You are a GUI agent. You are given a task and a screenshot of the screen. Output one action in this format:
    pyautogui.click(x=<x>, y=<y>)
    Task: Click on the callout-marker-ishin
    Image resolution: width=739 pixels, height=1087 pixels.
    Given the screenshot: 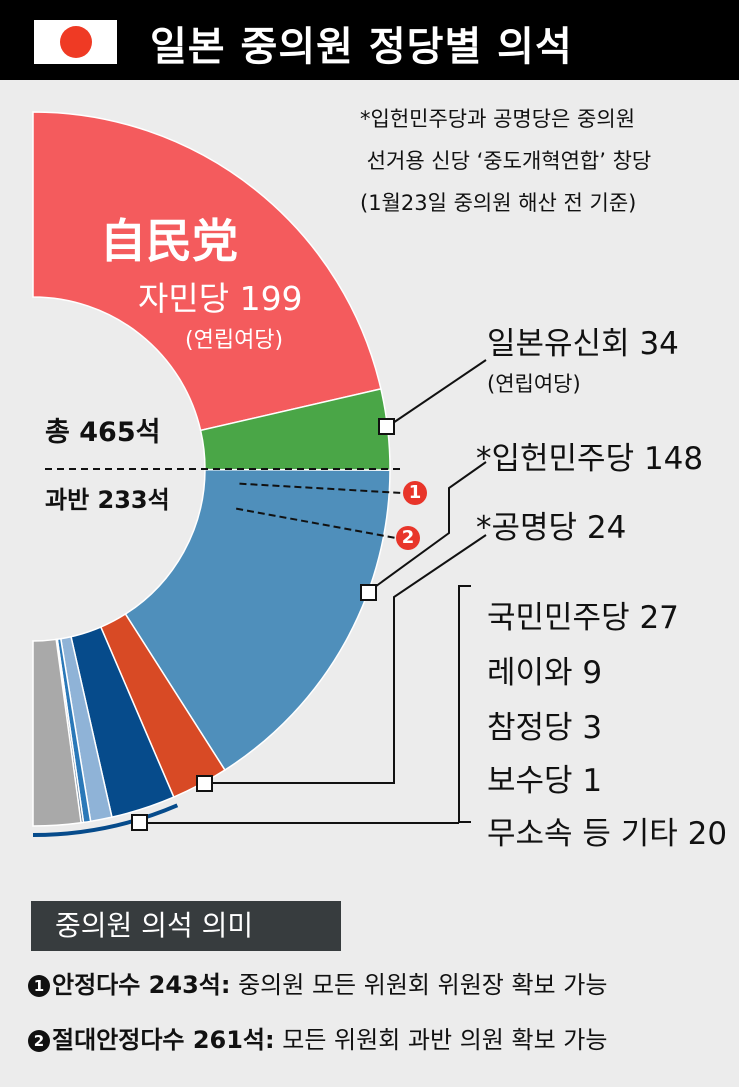 What is the action you would take?
    pyautogui.click(x=386, y=426)
    